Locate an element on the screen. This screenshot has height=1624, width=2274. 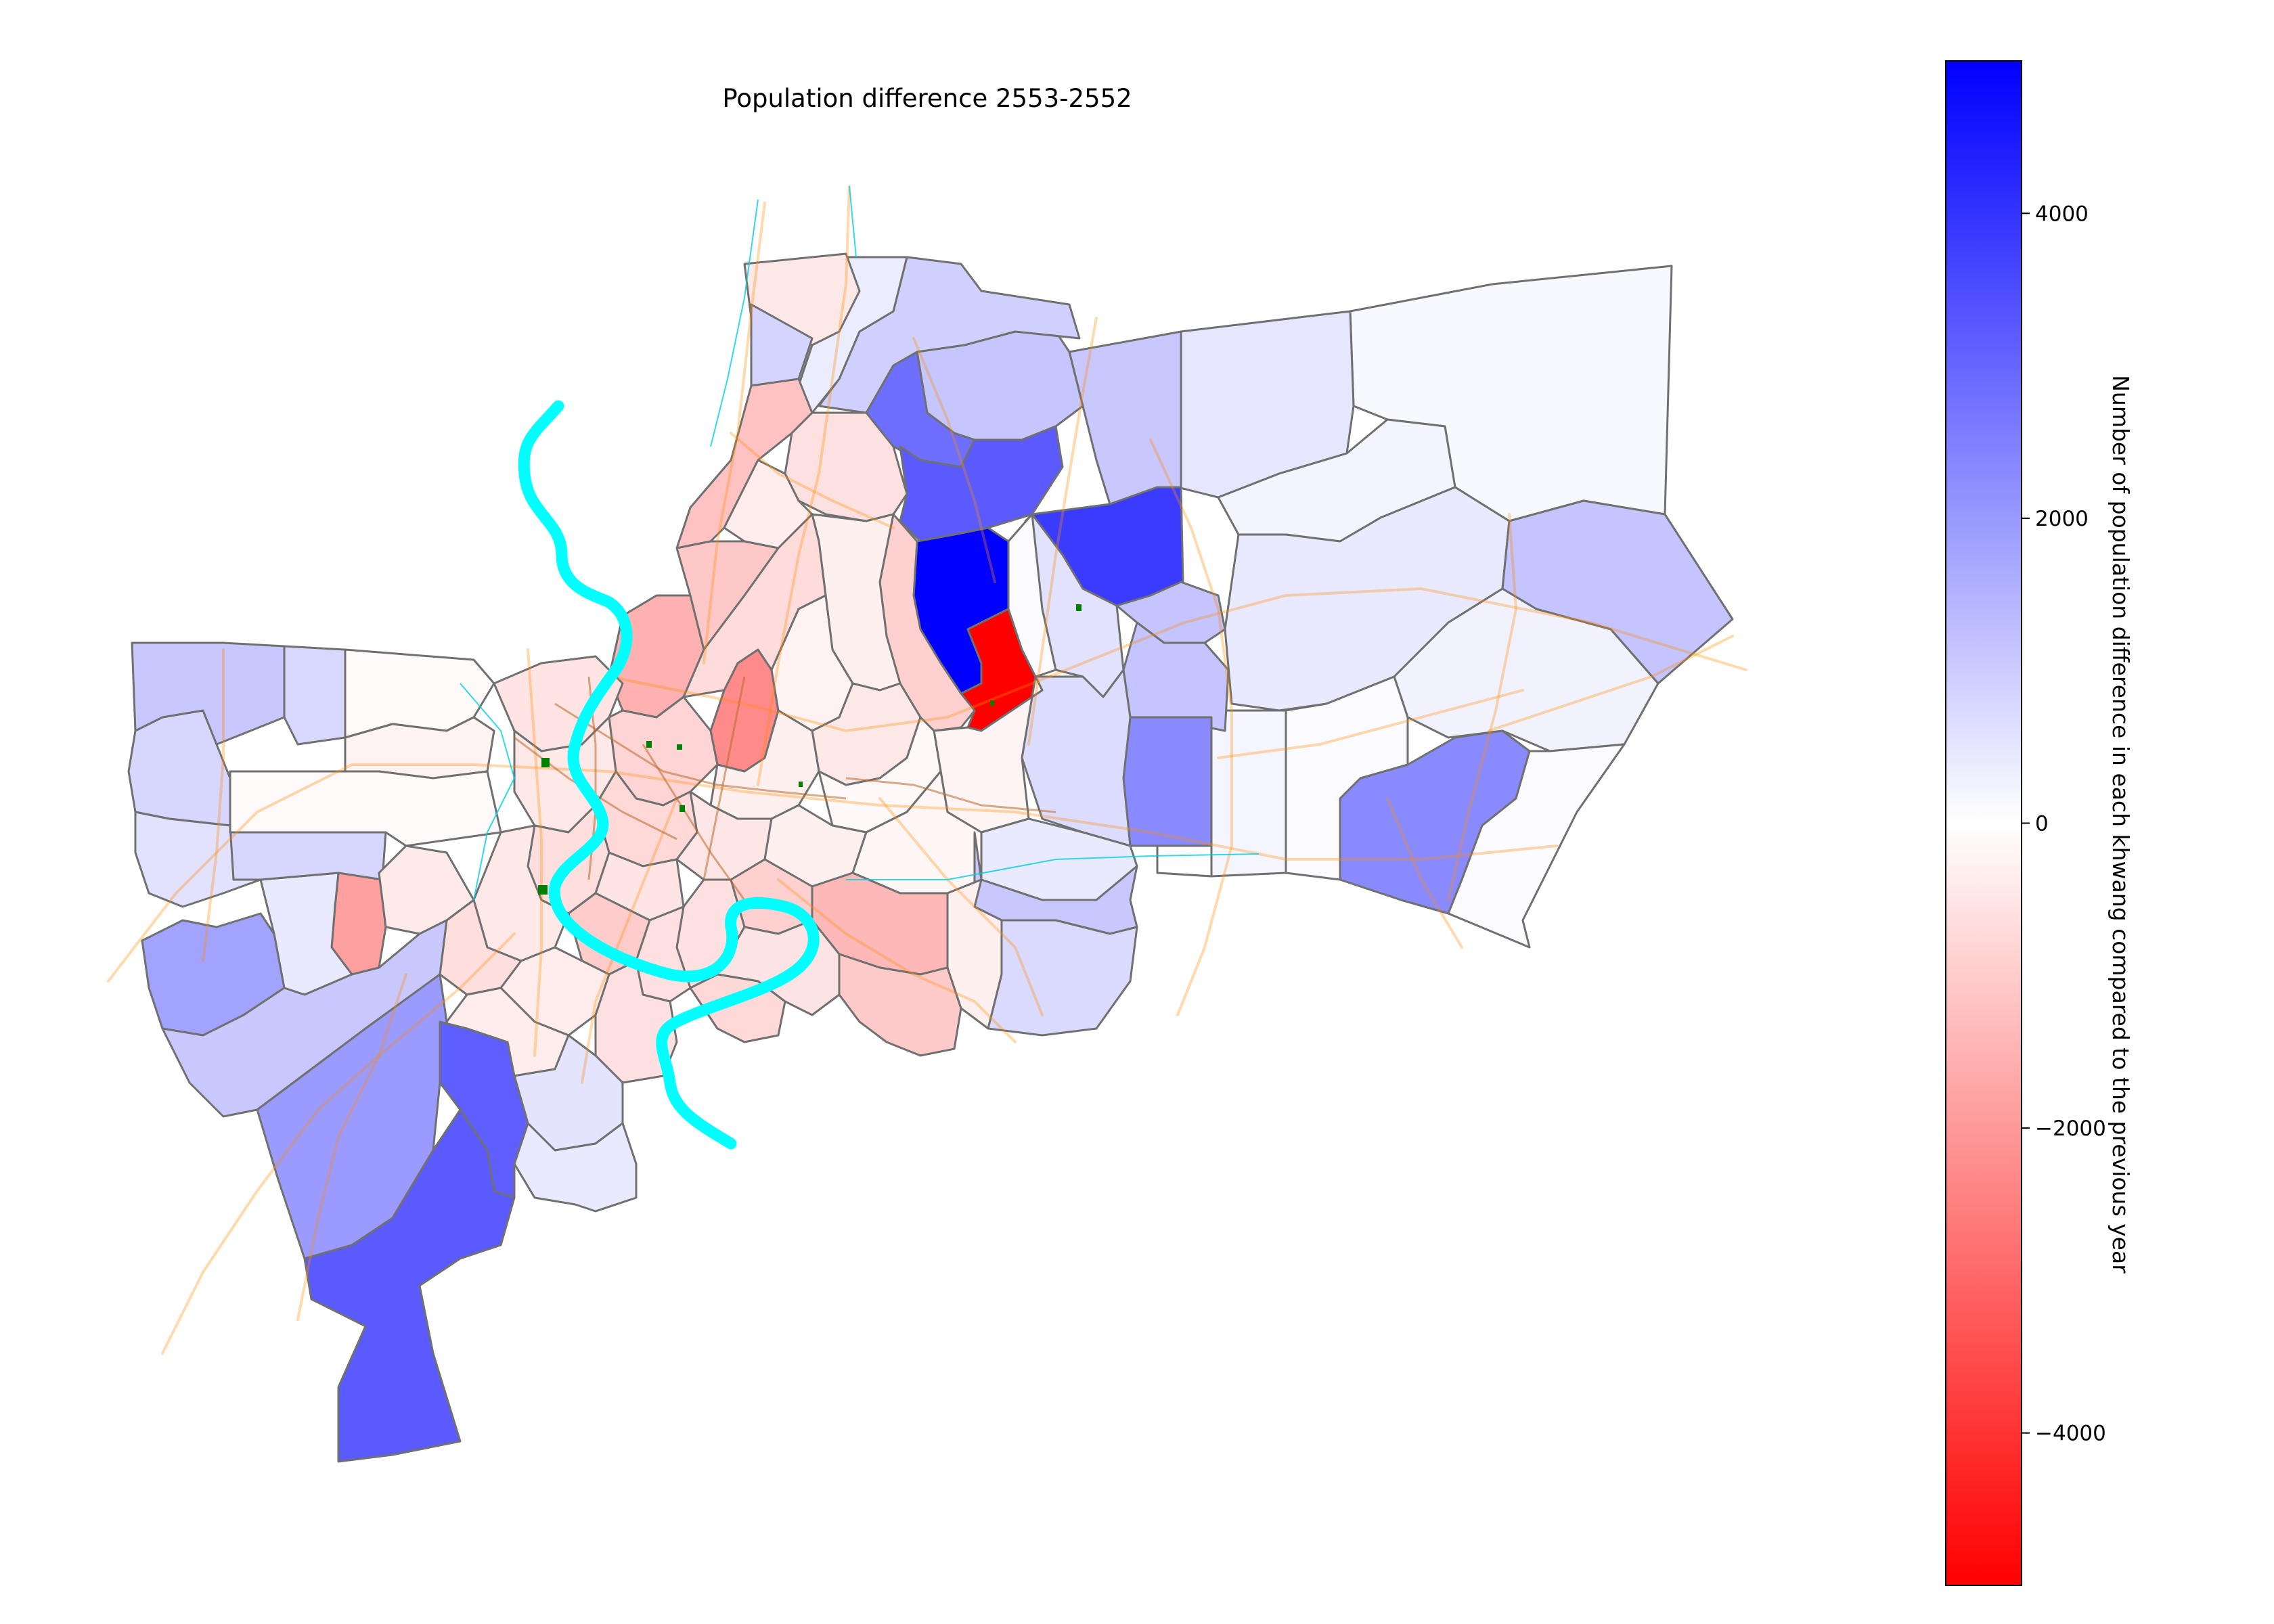
figure-title: Population difference 2553-2552 is located at coordinates (927, 98).